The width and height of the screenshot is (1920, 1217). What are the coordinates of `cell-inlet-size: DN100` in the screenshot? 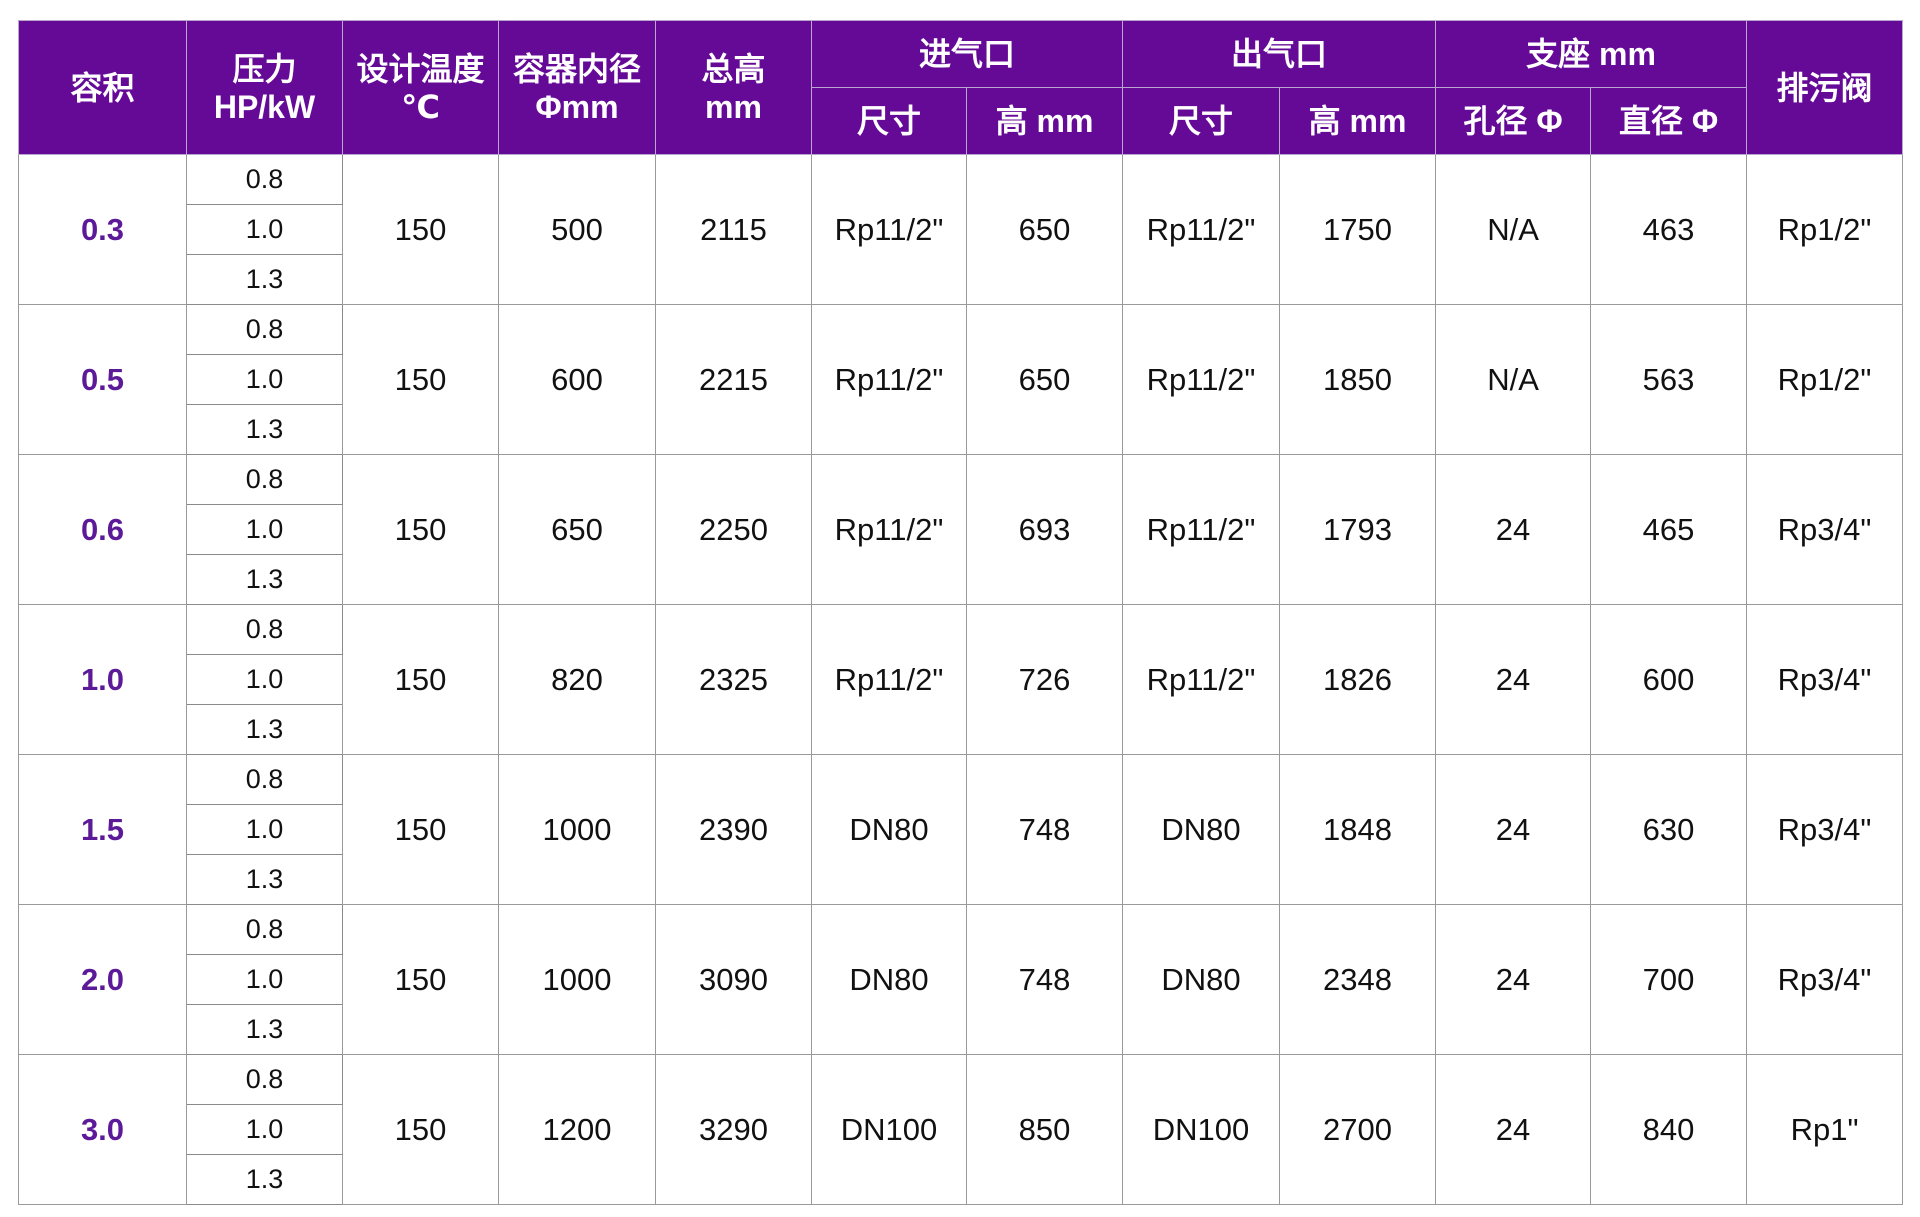 It's located at (889, 1129).